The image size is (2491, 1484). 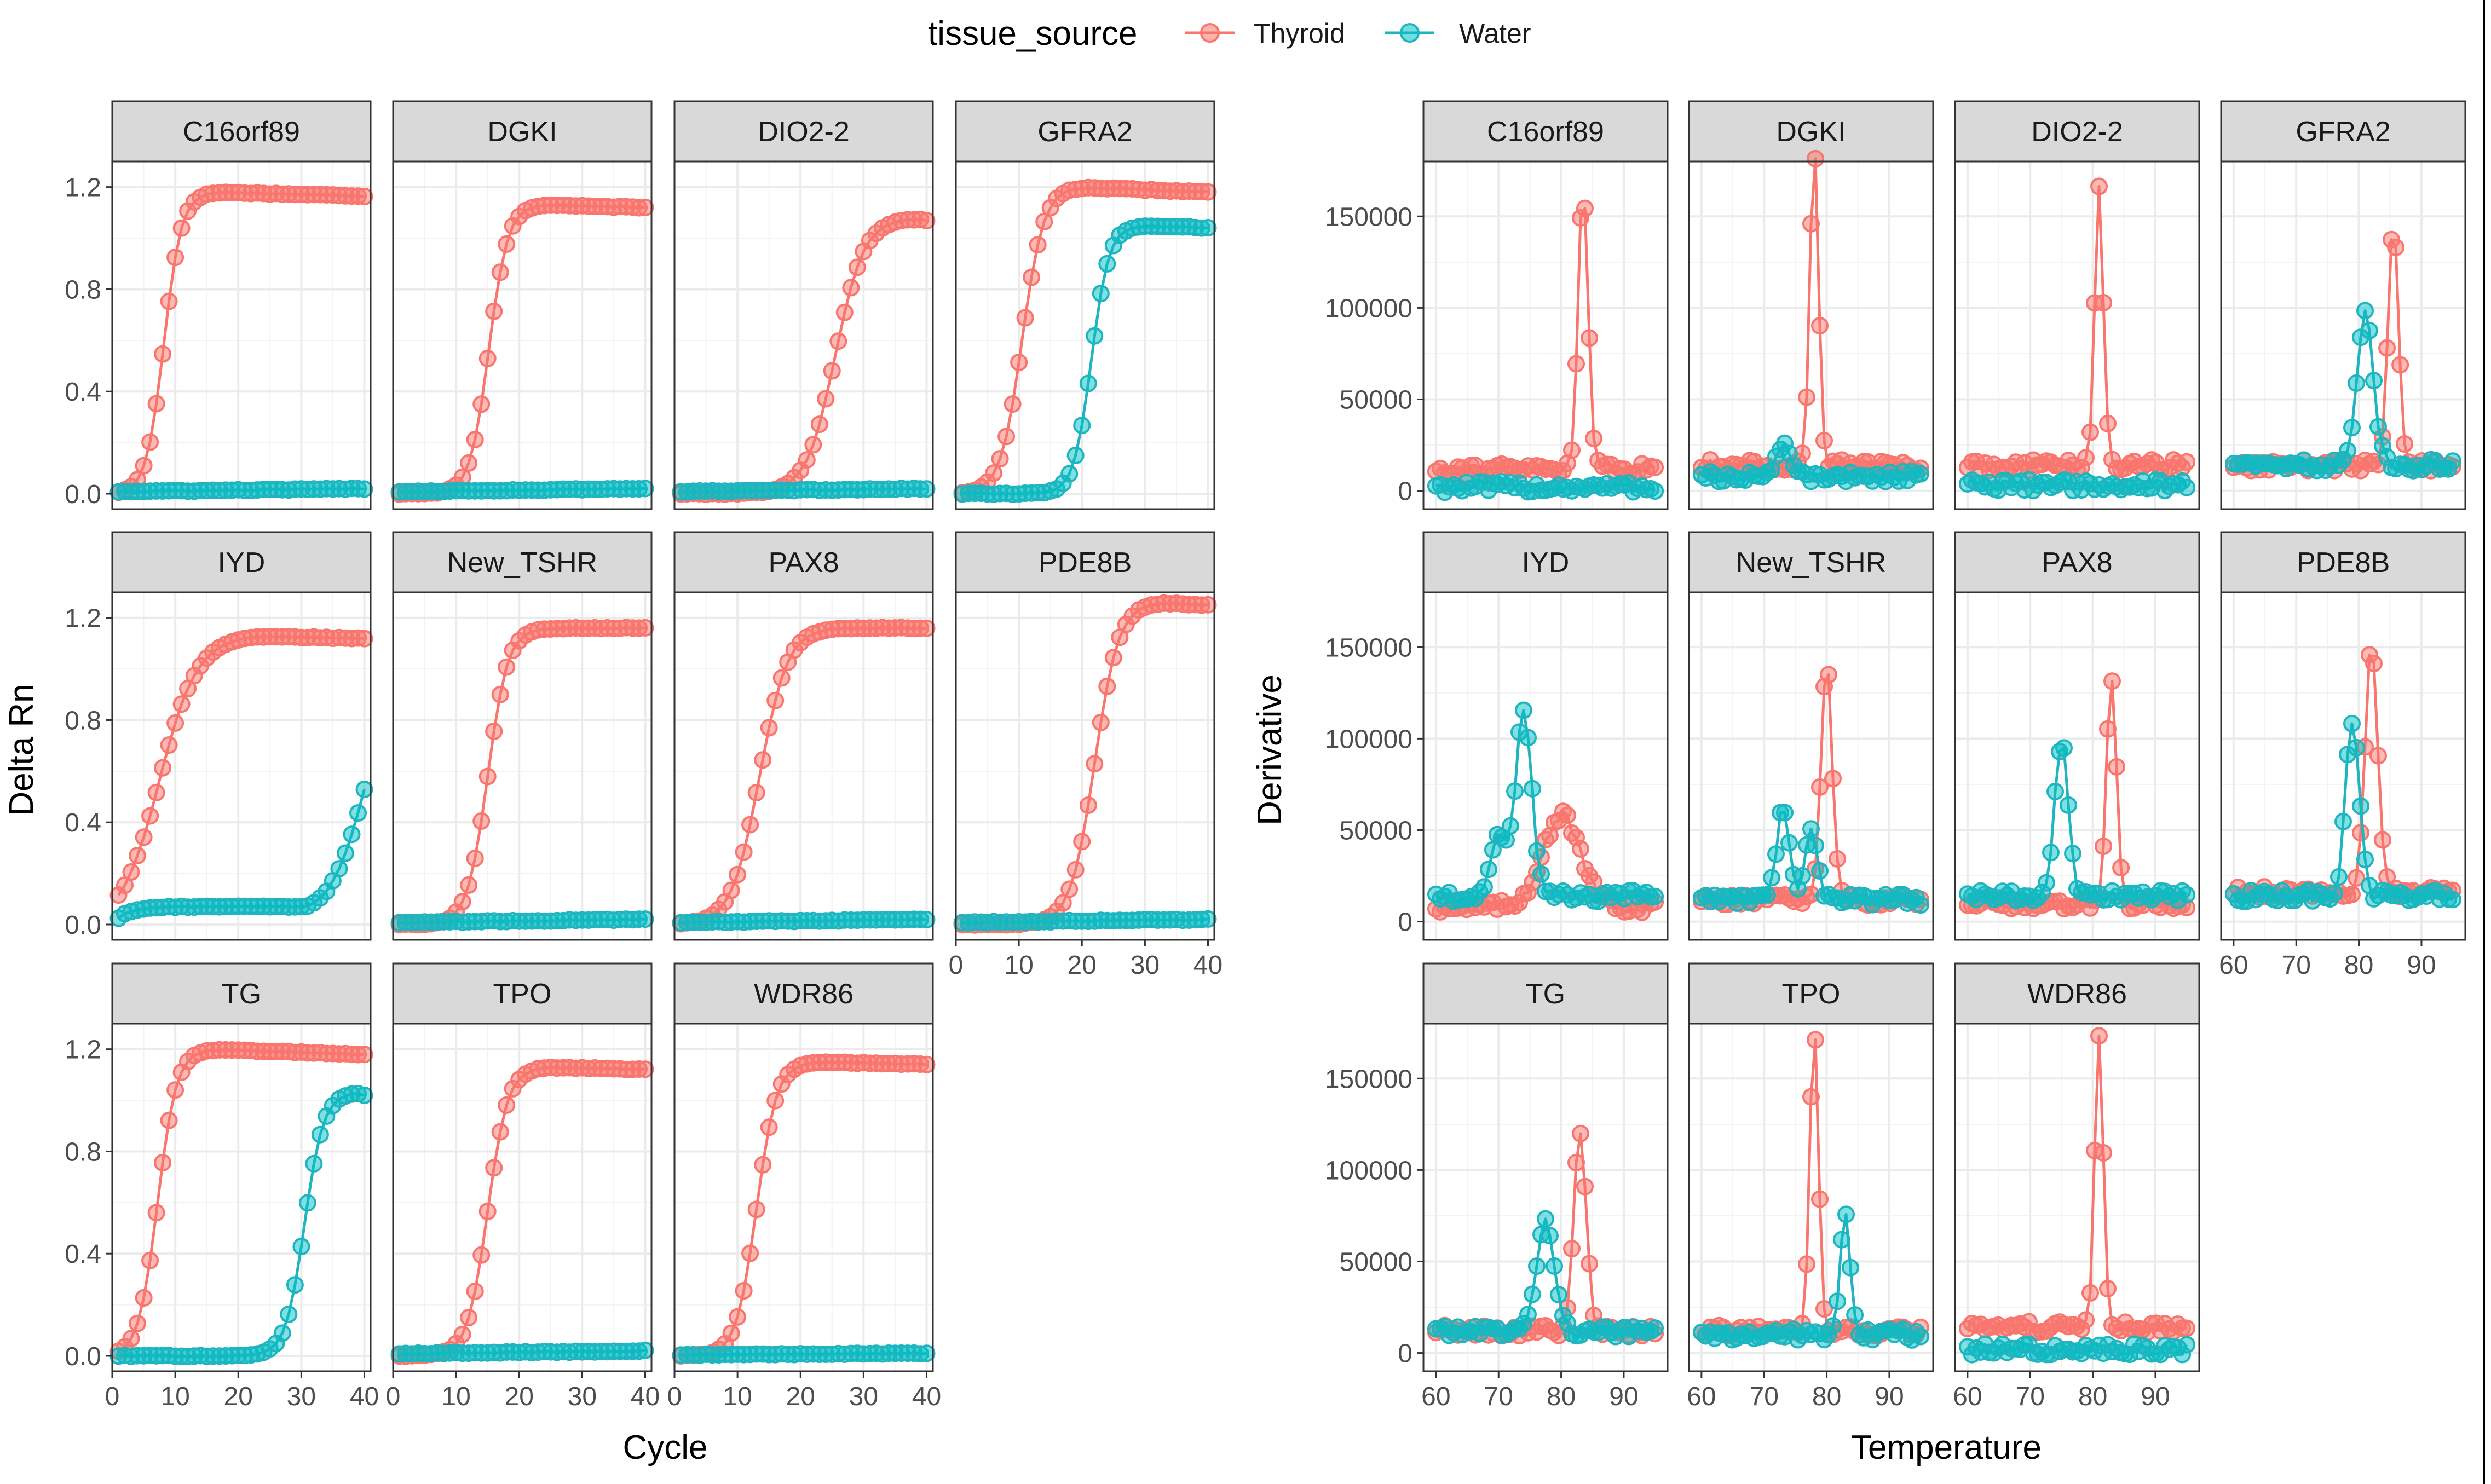 I want to click on legend: tissue_source Thyroid Water, so click(x=1229, y=34).